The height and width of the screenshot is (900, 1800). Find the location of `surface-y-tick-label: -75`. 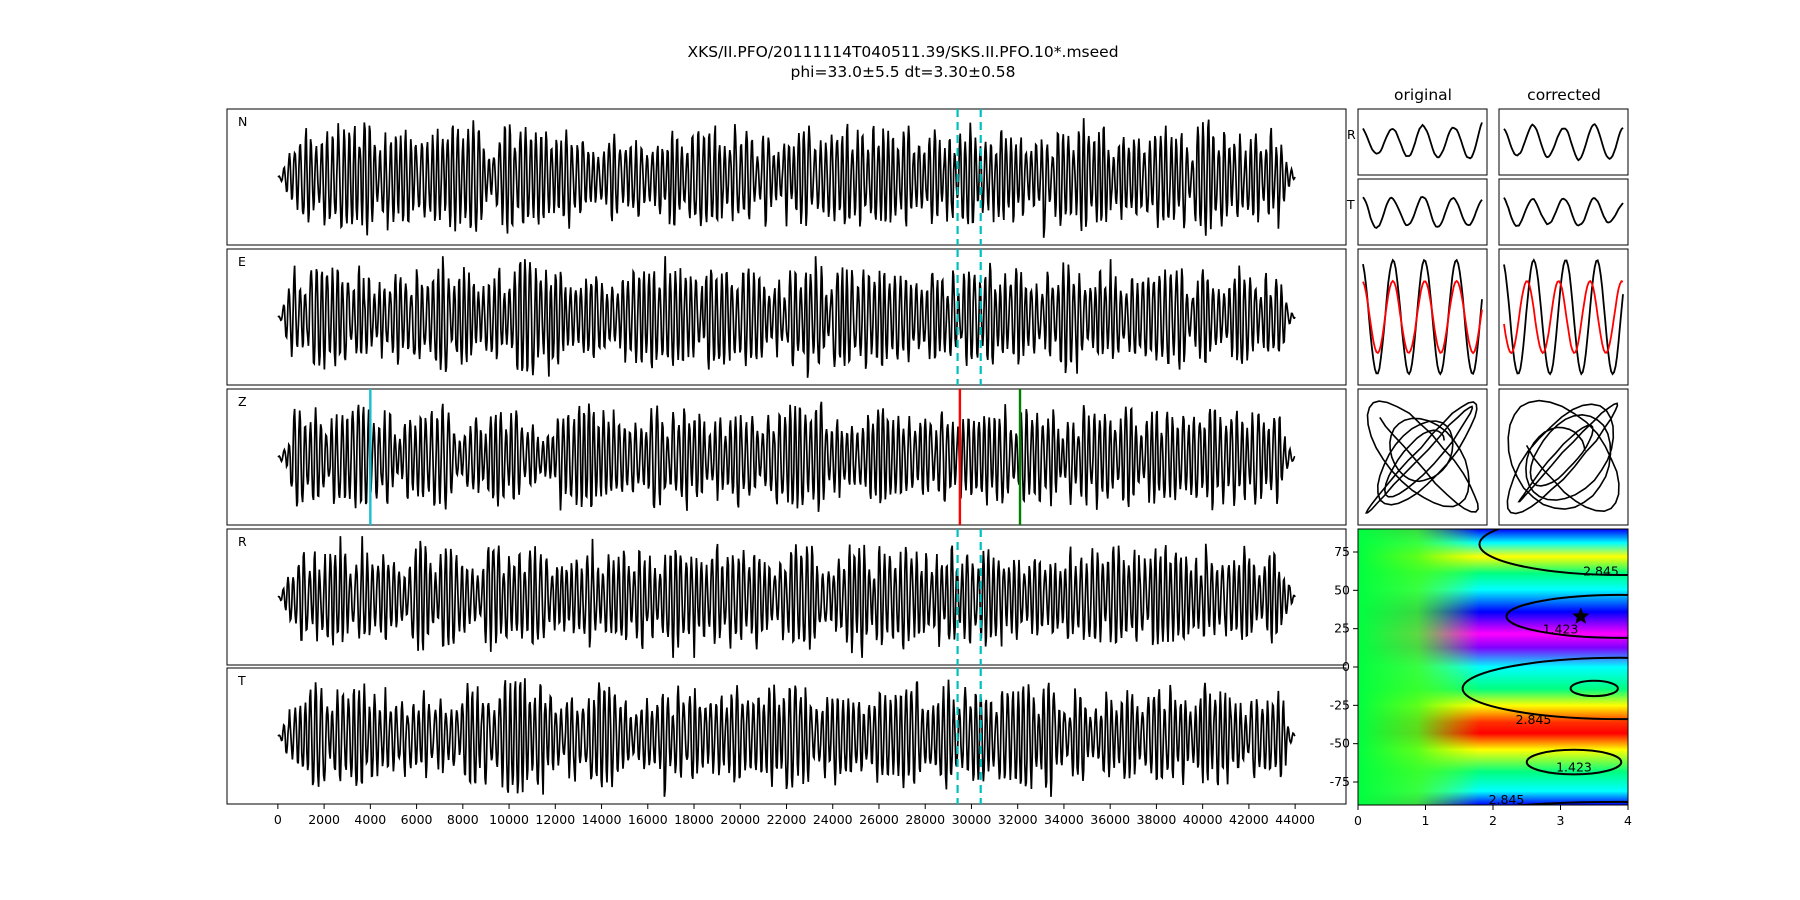

surface-y-tick-label: -75 is located at coordinates (1340, 781).